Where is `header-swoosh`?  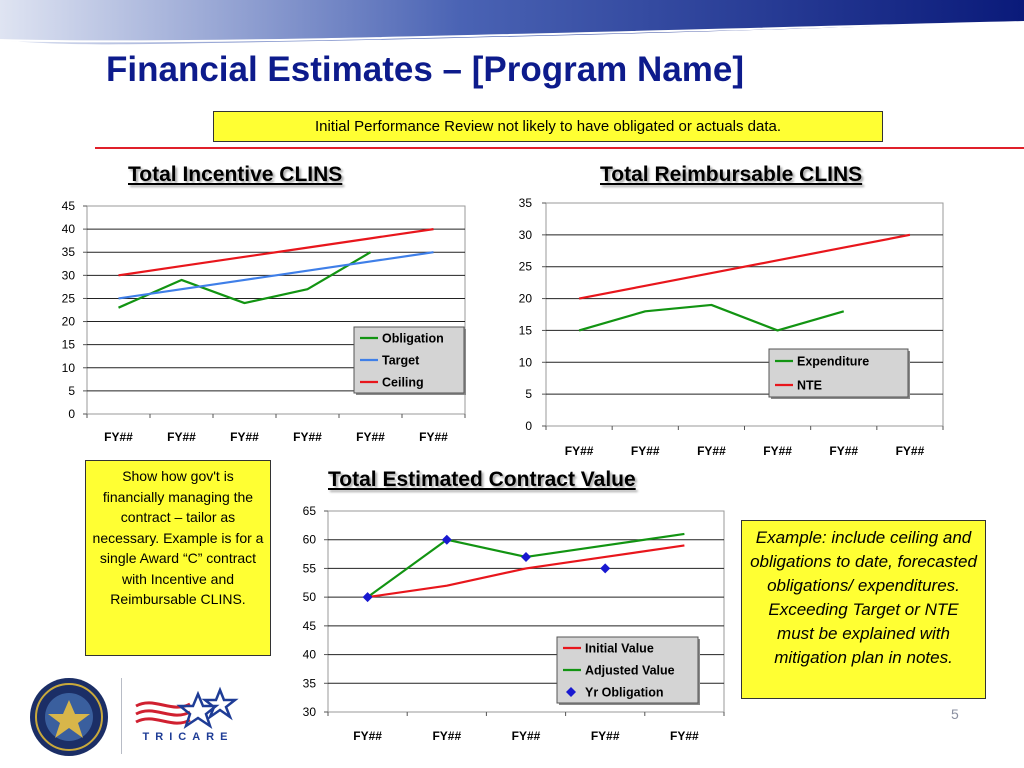
header-swoosh is located at coordinates (512, 22).